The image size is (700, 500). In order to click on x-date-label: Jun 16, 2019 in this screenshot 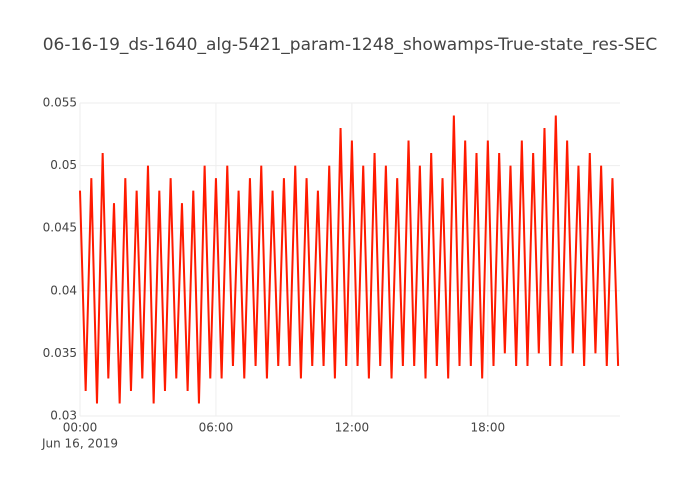, I will do `click(79, 444)`.